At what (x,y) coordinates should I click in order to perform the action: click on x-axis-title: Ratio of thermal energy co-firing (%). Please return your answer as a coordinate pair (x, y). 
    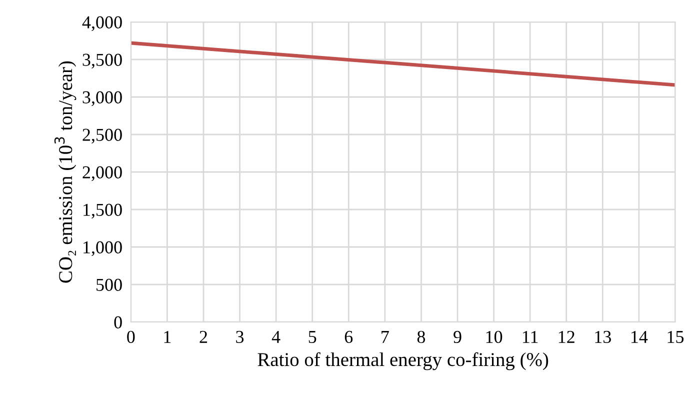
    Looking at the image, I should click on (403, 361).